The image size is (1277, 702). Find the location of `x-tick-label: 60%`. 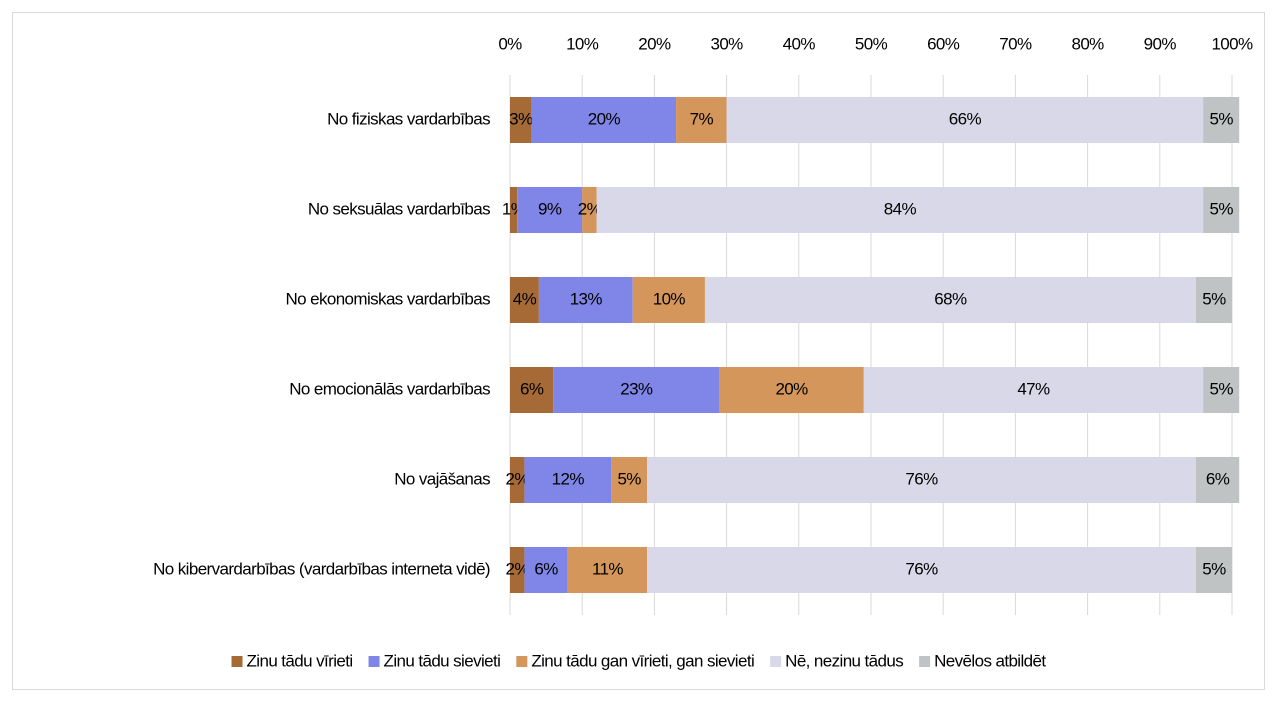

x-tick-label: 60% is located at coordinates (943, 43).